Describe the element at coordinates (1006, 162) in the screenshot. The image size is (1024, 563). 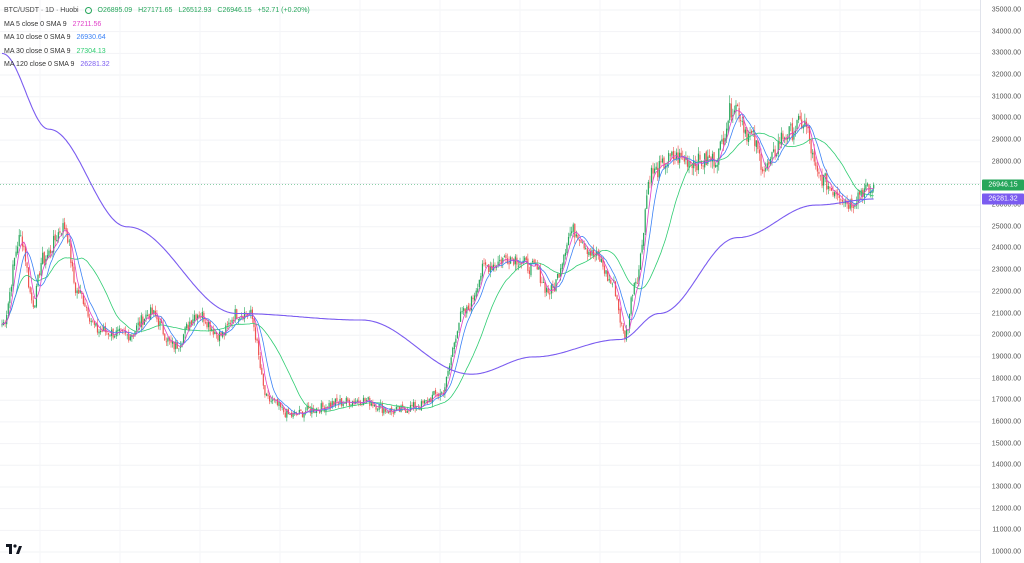
I see `price-tick-label: 28000.00` at that location.